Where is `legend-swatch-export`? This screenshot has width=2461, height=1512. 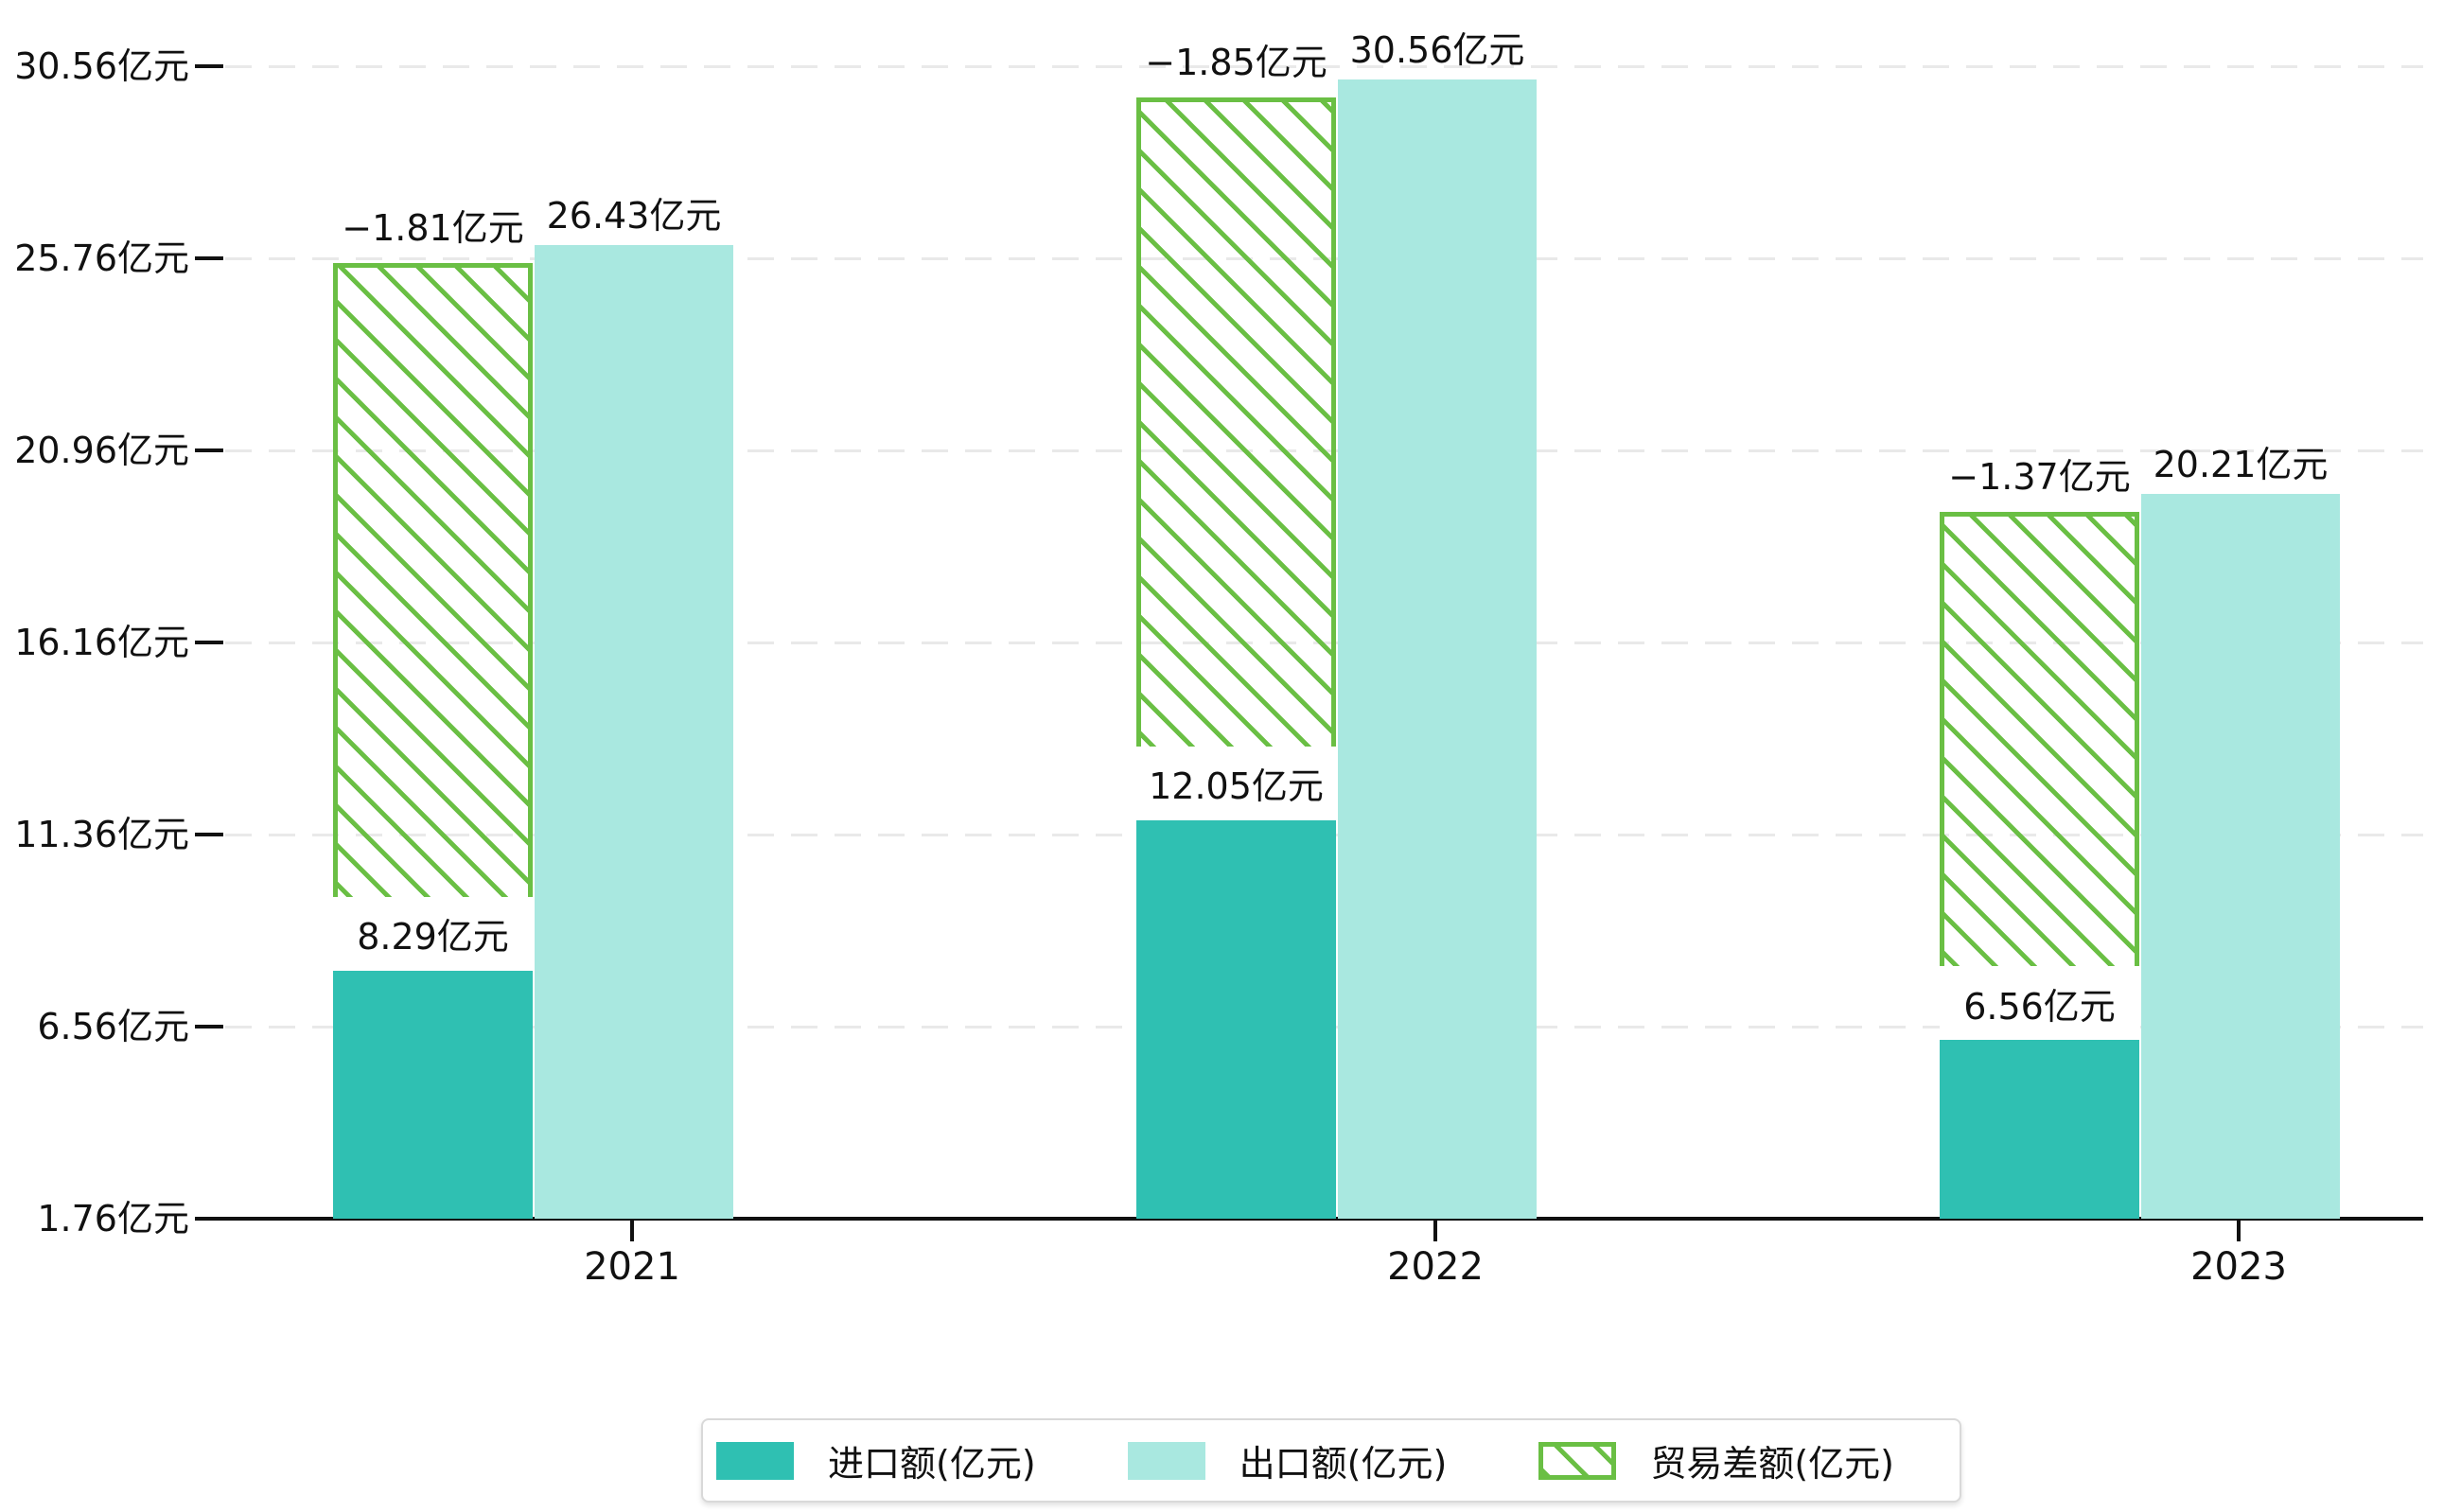
legend-swatch-export is located at coordinates (1166, 1460).